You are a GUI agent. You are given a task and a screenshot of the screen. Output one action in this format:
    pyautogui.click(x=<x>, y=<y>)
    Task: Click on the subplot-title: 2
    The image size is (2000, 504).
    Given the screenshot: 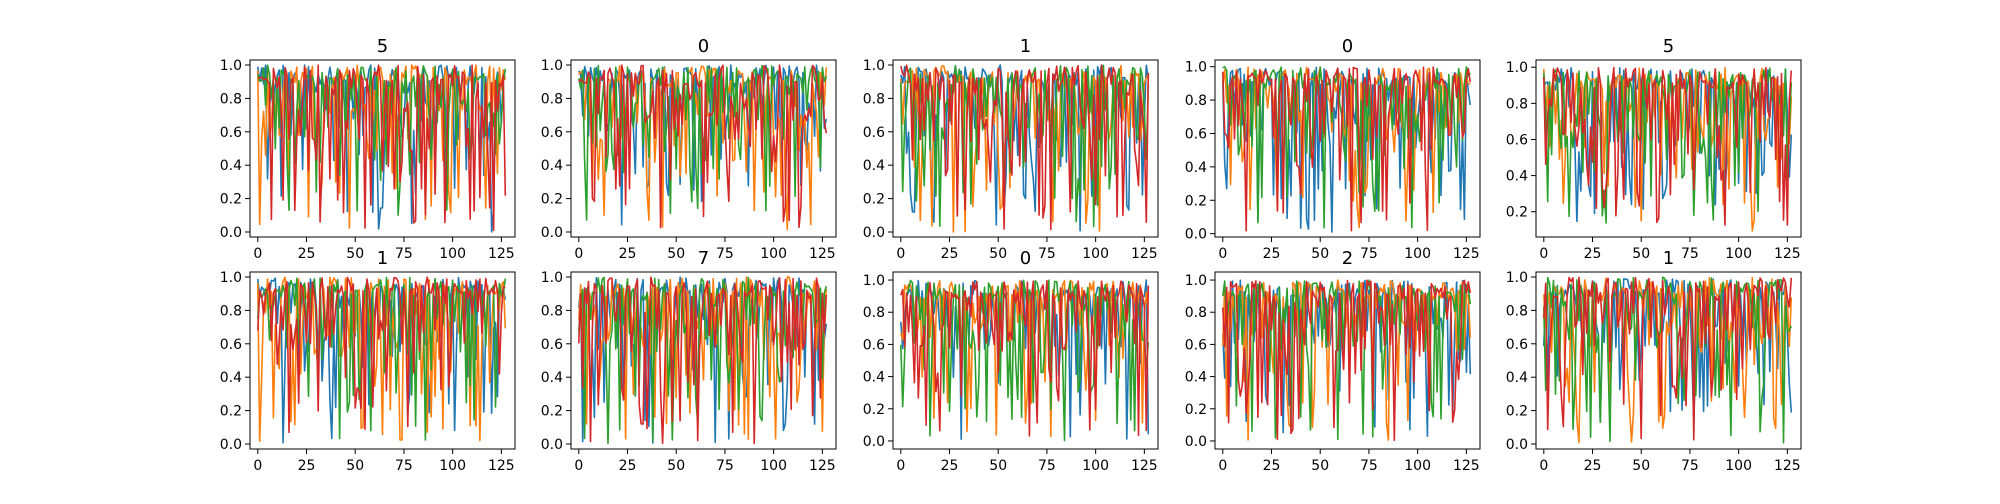 What is the action you would take?
    pyautogui.click(x=1347, y=258)
    